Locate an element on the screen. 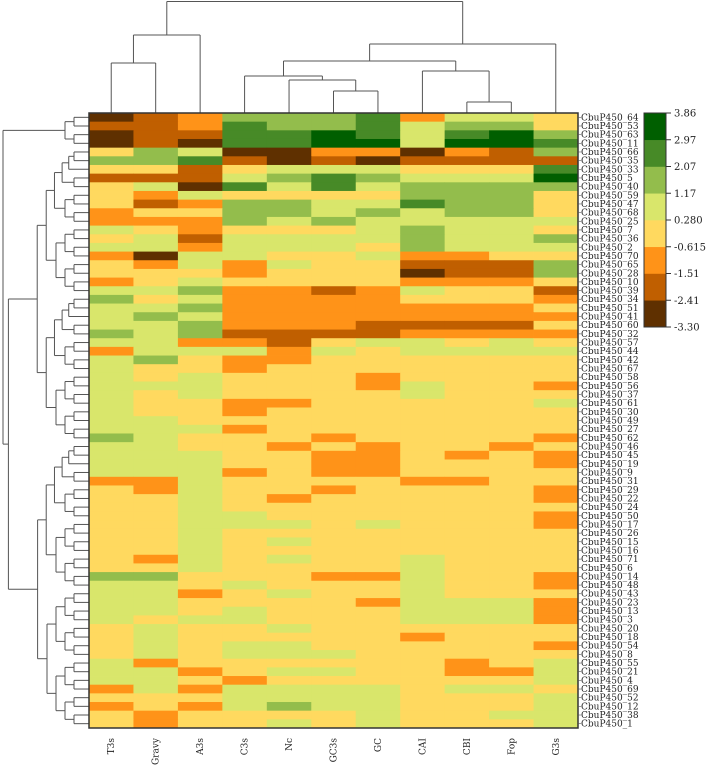 The width and height of the screenshot is (708, 770). column-label: GC is located at coordinates (379, 745).